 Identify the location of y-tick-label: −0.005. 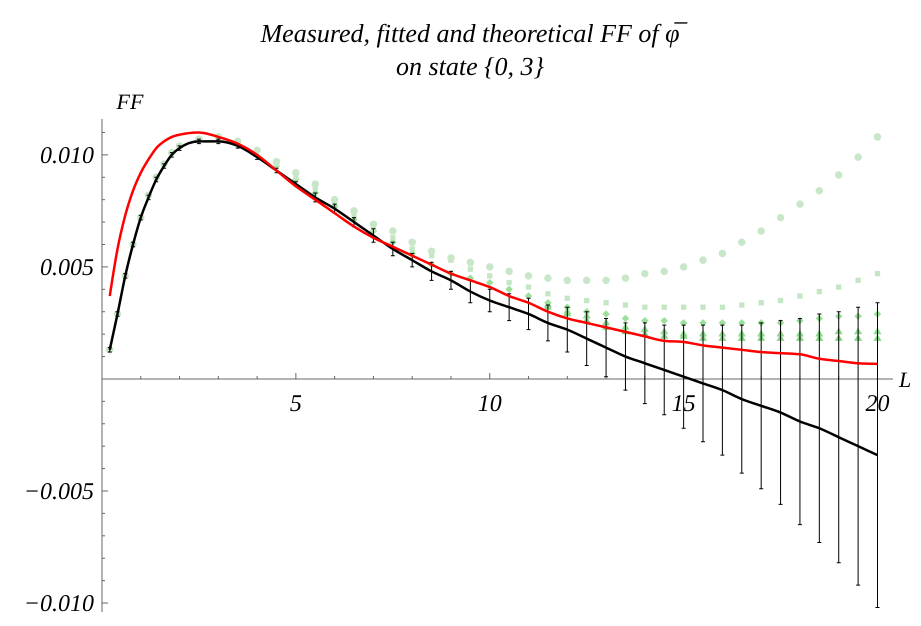
(59, 491).